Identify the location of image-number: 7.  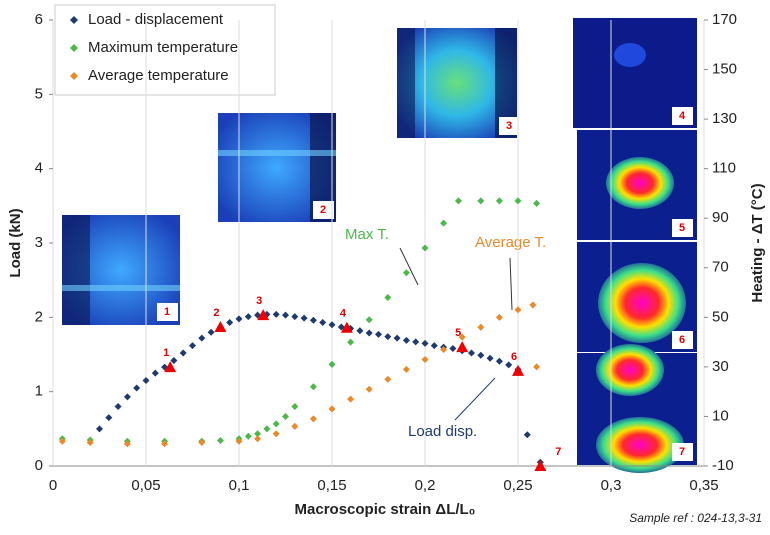
(682, 452).